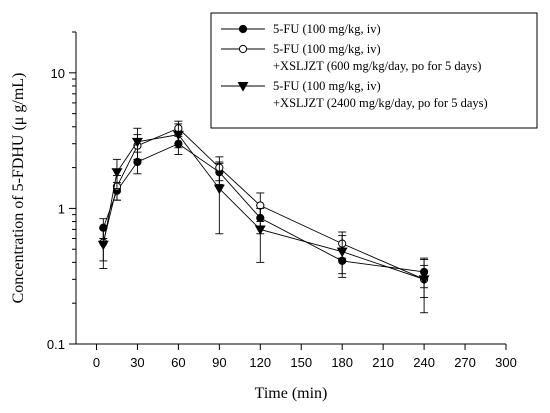 This screenshot has width=550, height=413. What do you see at coordinates (18, 188) in the screenshot?
I see `y-axis-title: Concentration of 5-FDHU (μ g/mL)` at bounding box center [18, 188].